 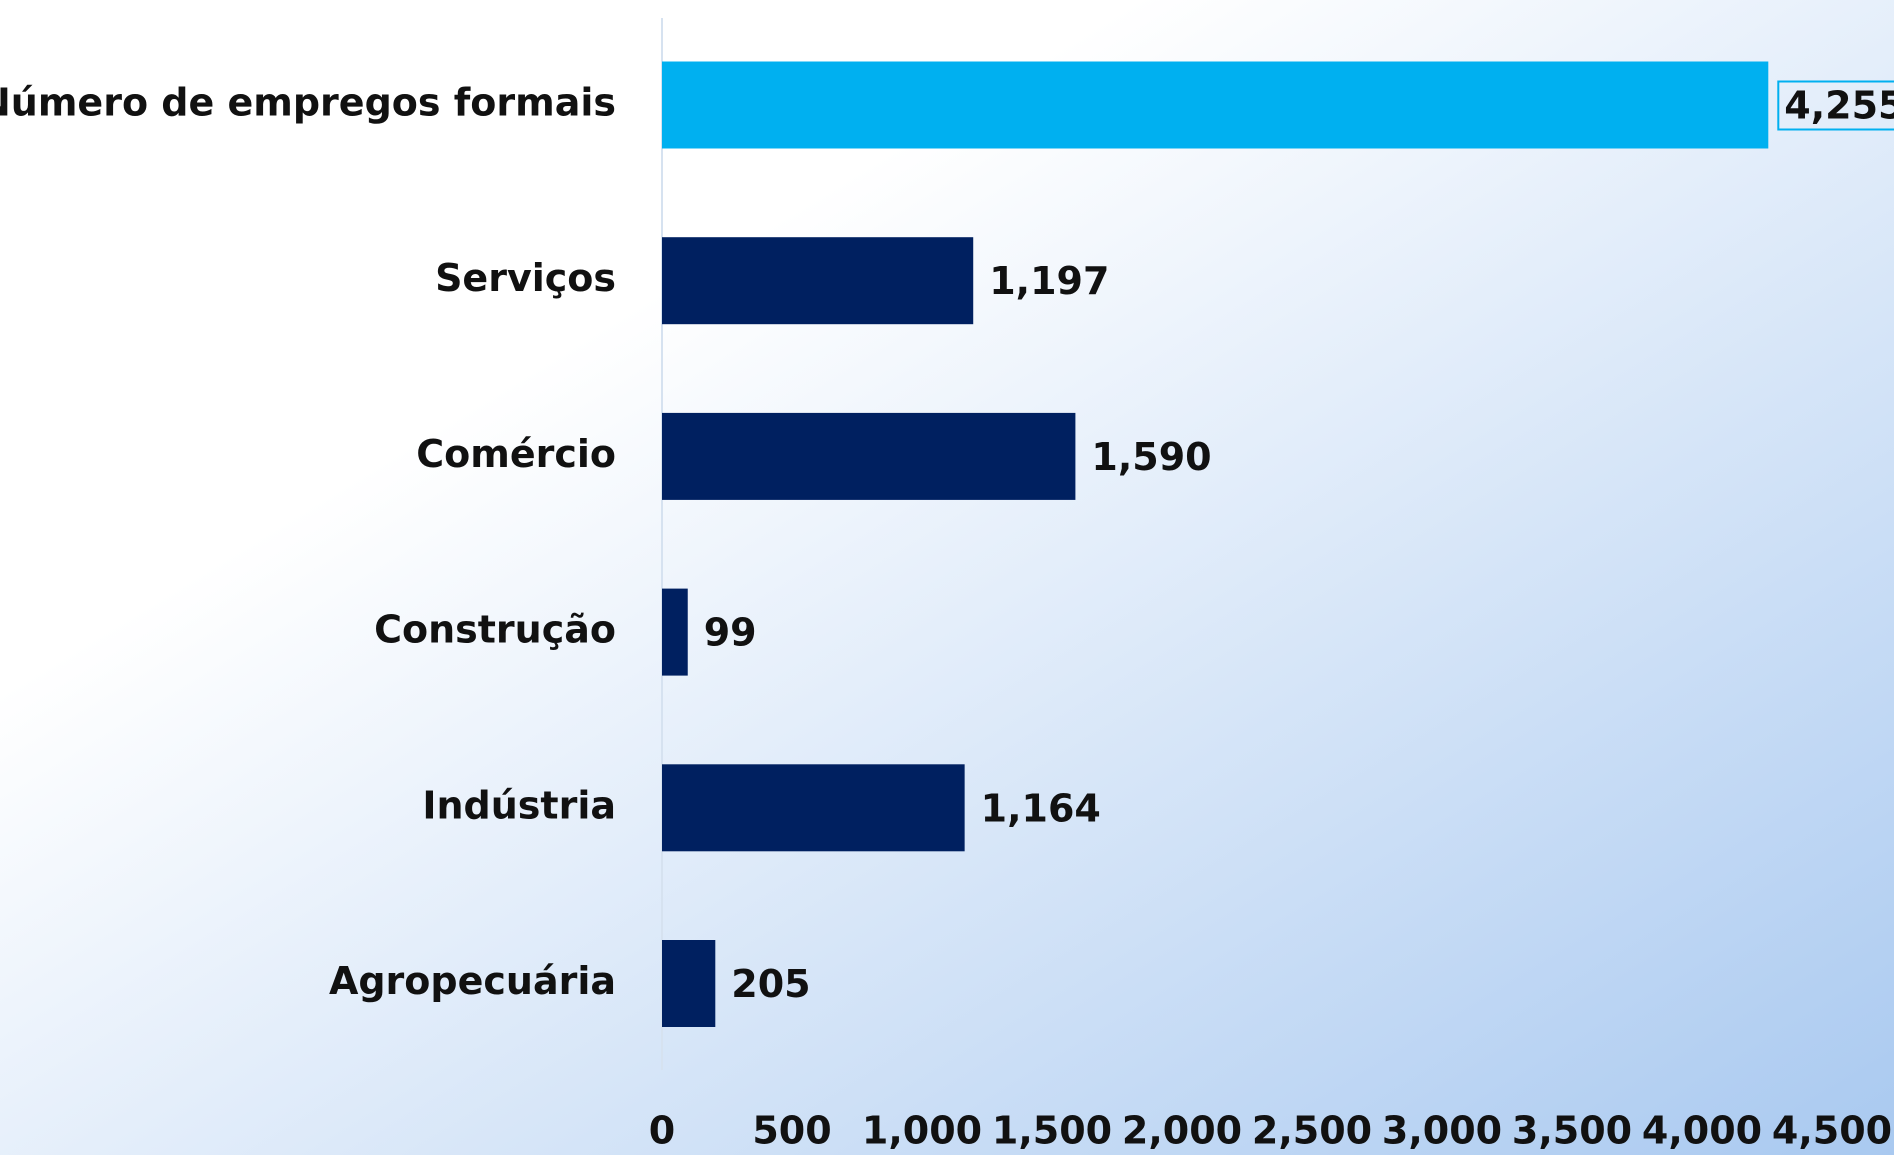 I want to click on value-label: 1,590, so click(x=1151, y=457).